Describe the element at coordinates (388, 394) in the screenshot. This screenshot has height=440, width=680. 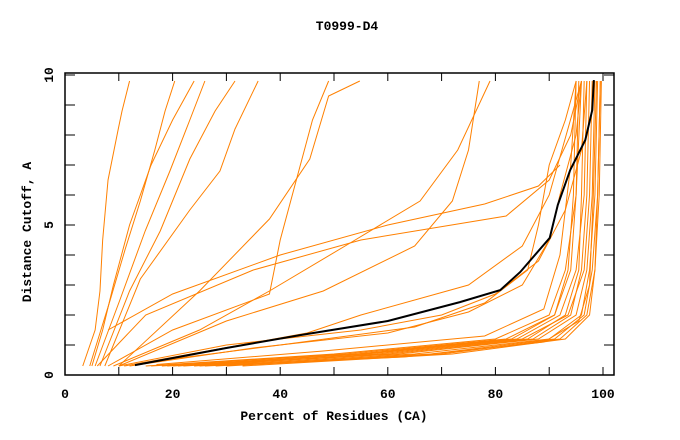
I see `x-tick-label: 60` at that location.